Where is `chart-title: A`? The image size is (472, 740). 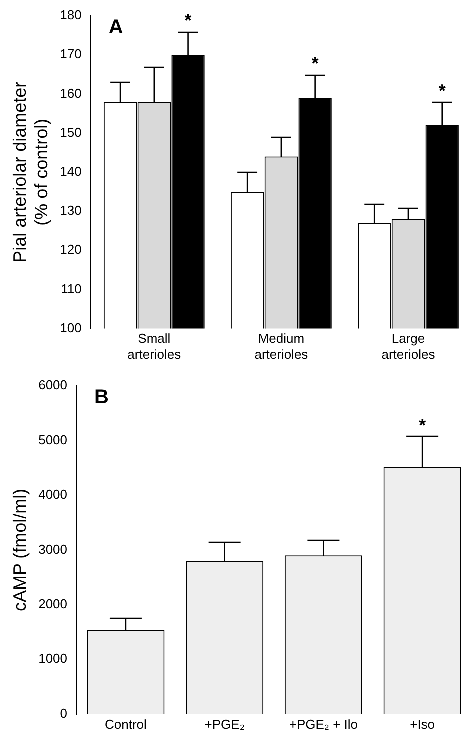 chart-title: A is located at coordinates (116, 27).